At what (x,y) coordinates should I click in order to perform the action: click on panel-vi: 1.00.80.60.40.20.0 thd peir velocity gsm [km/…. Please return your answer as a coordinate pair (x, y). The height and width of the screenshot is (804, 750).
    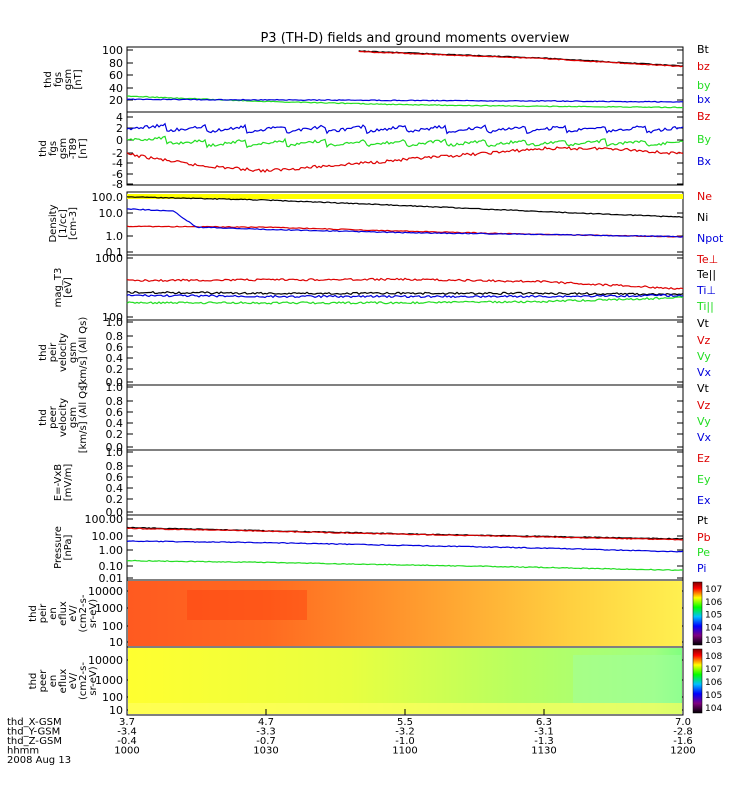
    Looking at the image, I should click on (375, 352).